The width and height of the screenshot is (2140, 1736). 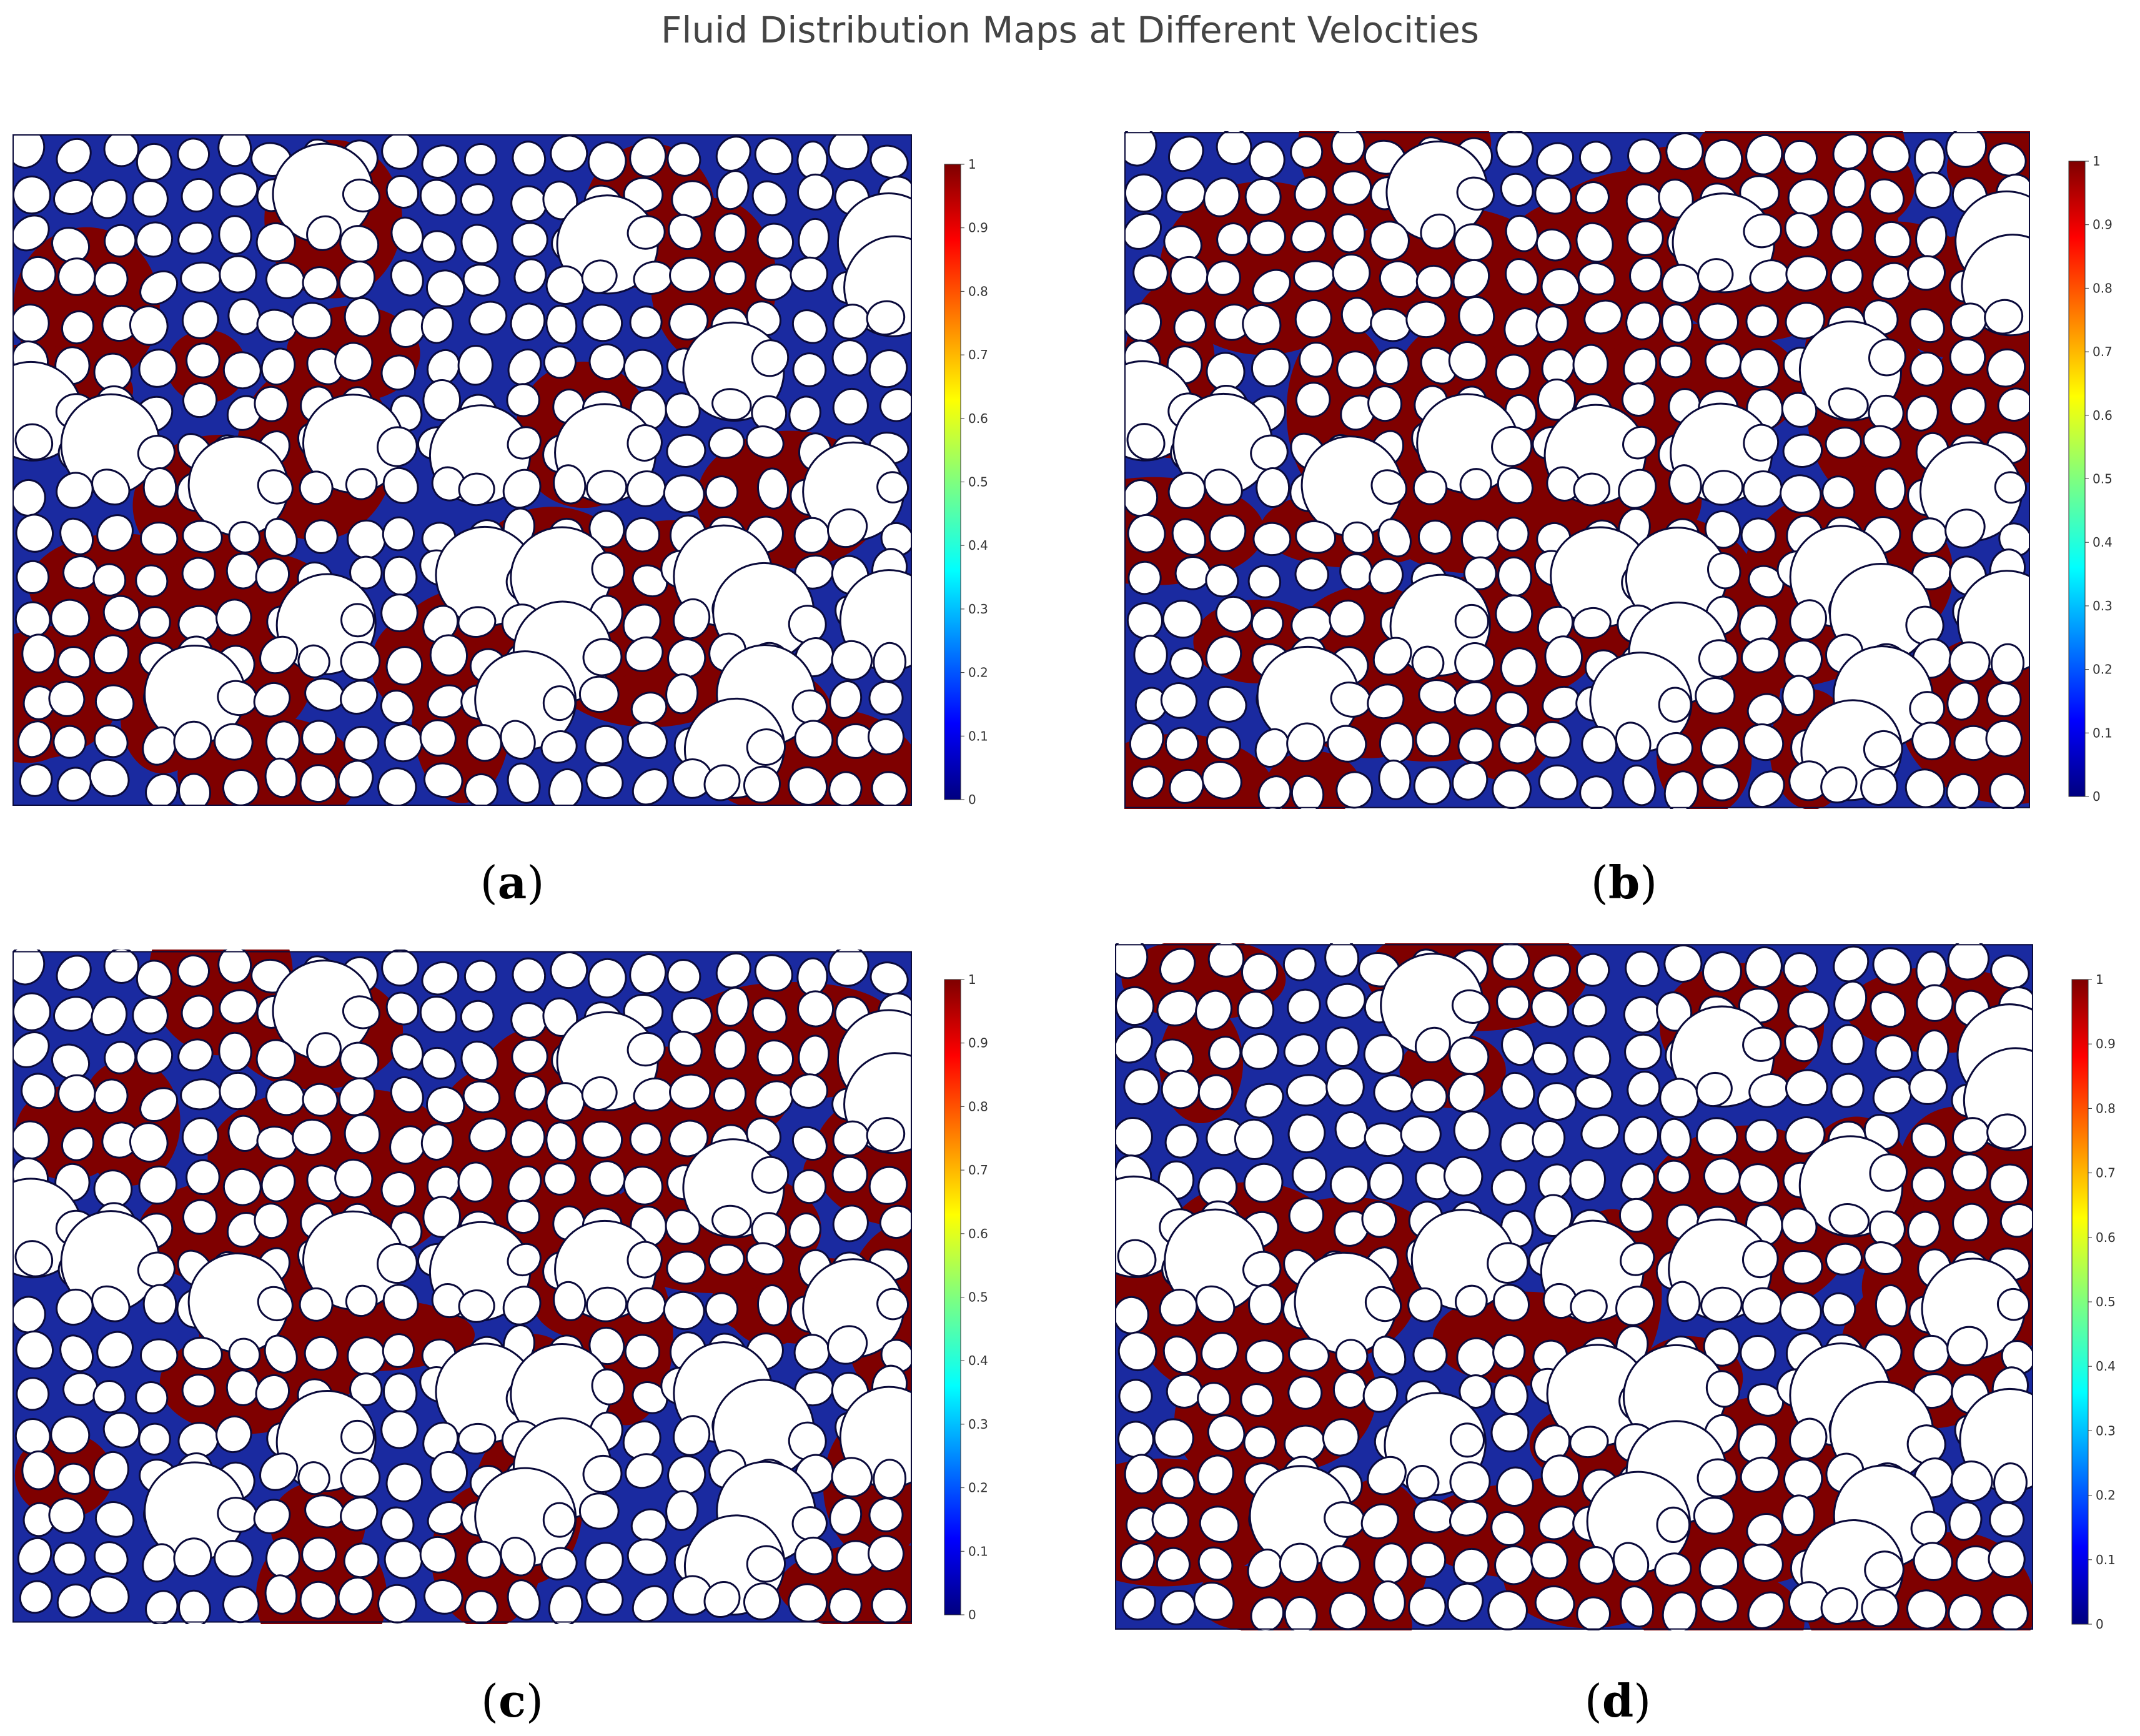 What do you see at coordinates (972, 799) in the screenshot?
I see `colorbar-tick-label: 0` at bounding box center [972, 799].